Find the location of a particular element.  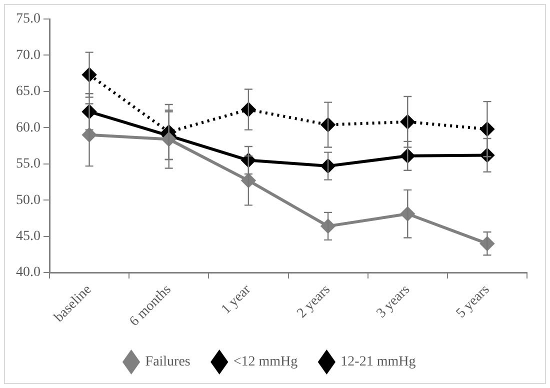

x-tick-label: 1 year is located at coordinates (236, 300).